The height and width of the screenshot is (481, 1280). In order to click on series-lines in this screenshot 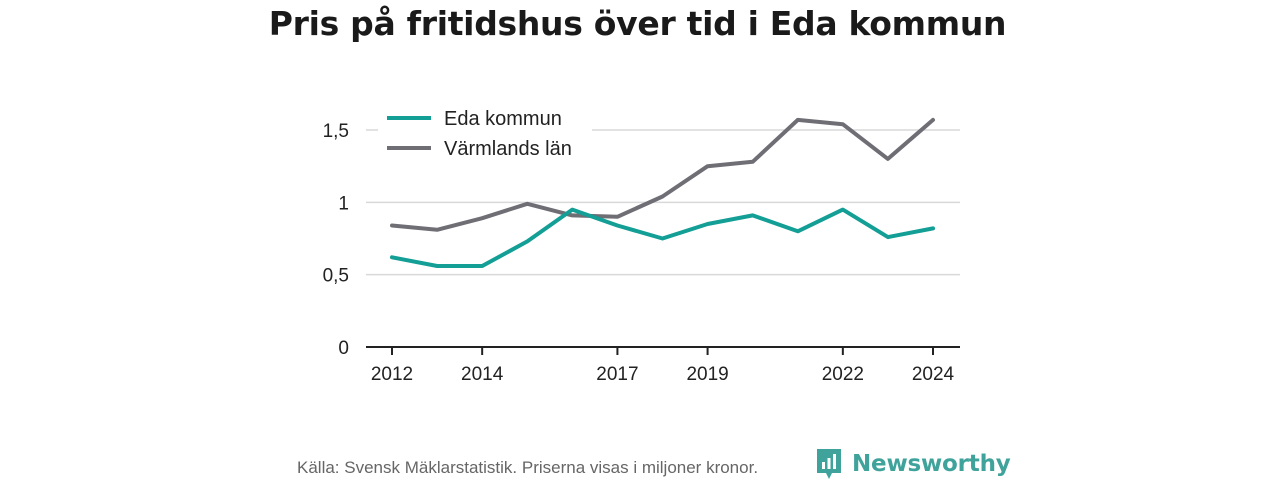, I will do `click(662, 192)`.